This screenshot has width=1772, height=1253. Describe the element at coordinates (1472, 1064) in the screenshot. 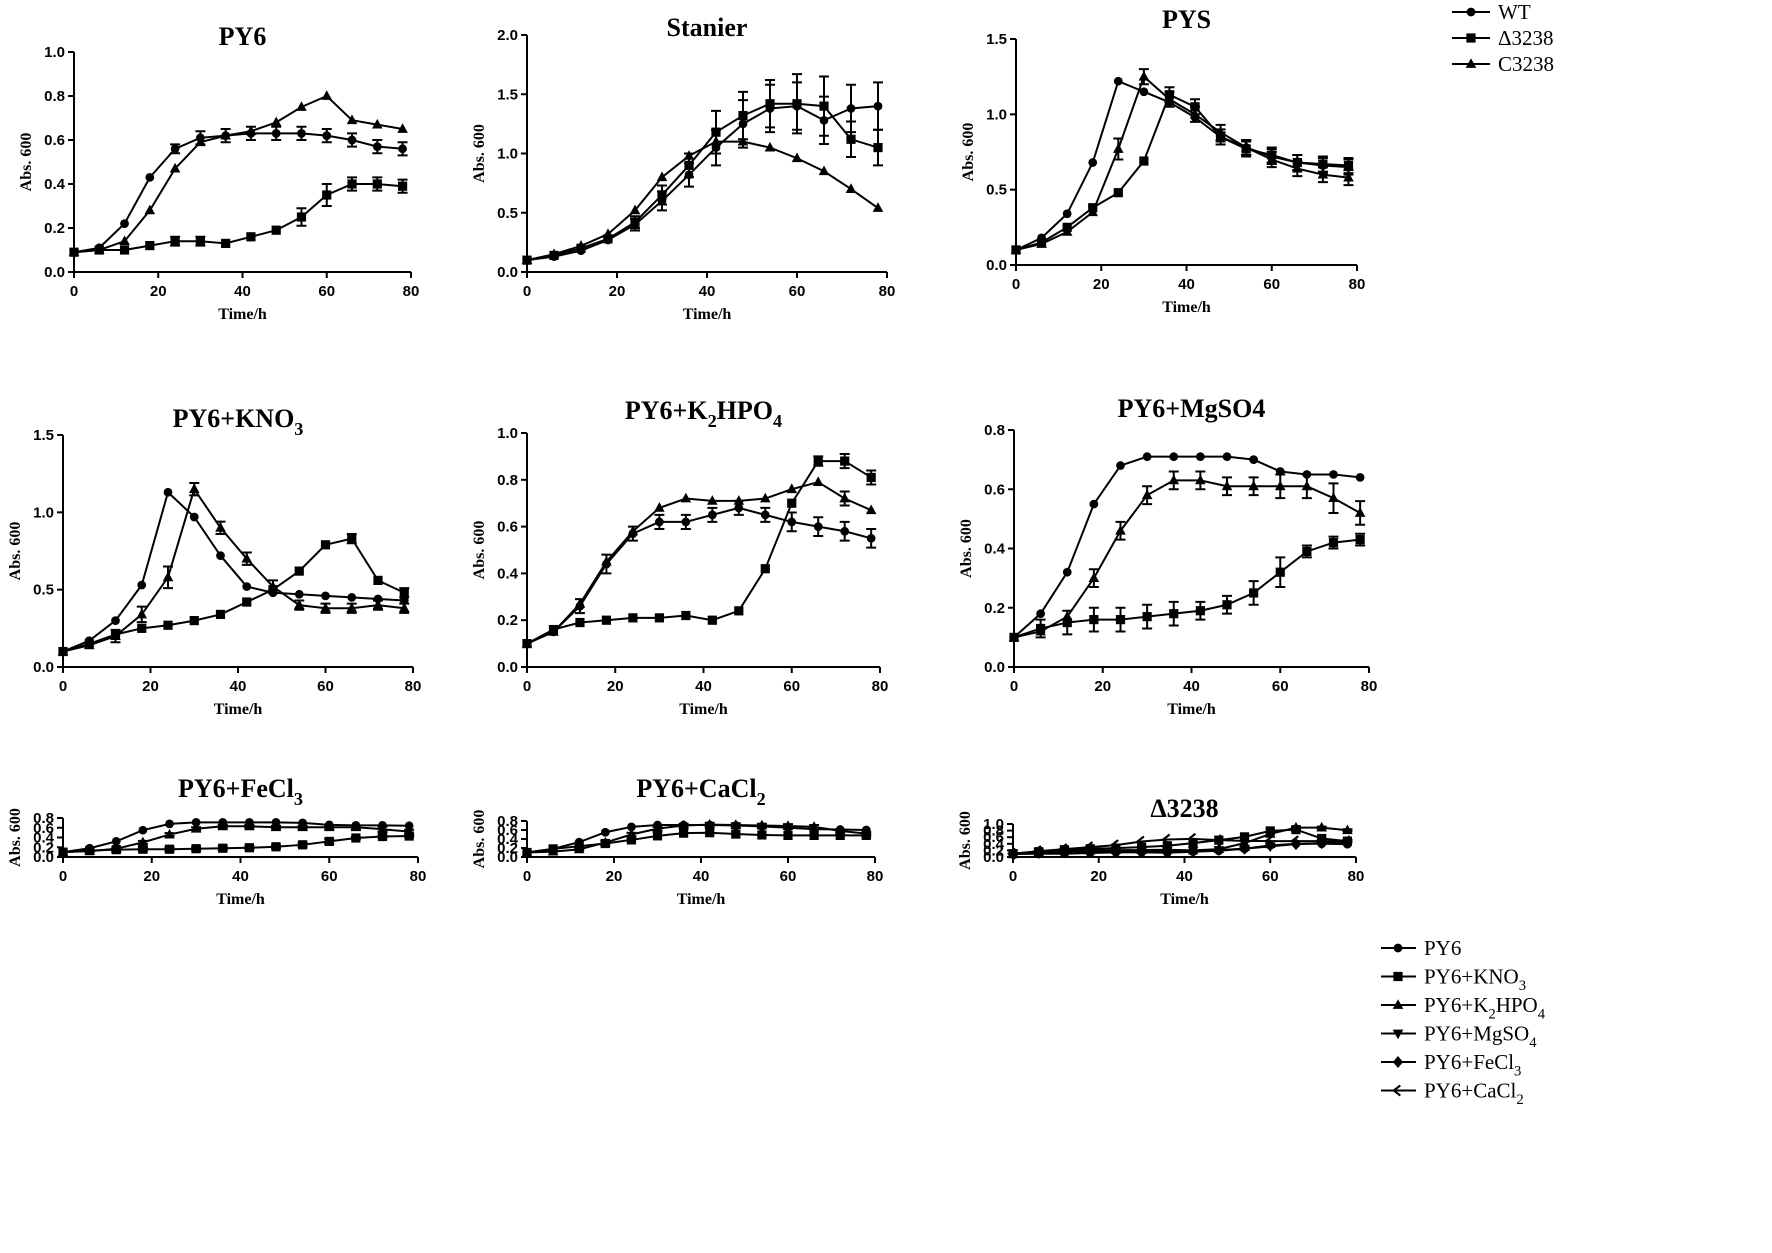

I see `legend-label: PY6+FeCl3` at that location.